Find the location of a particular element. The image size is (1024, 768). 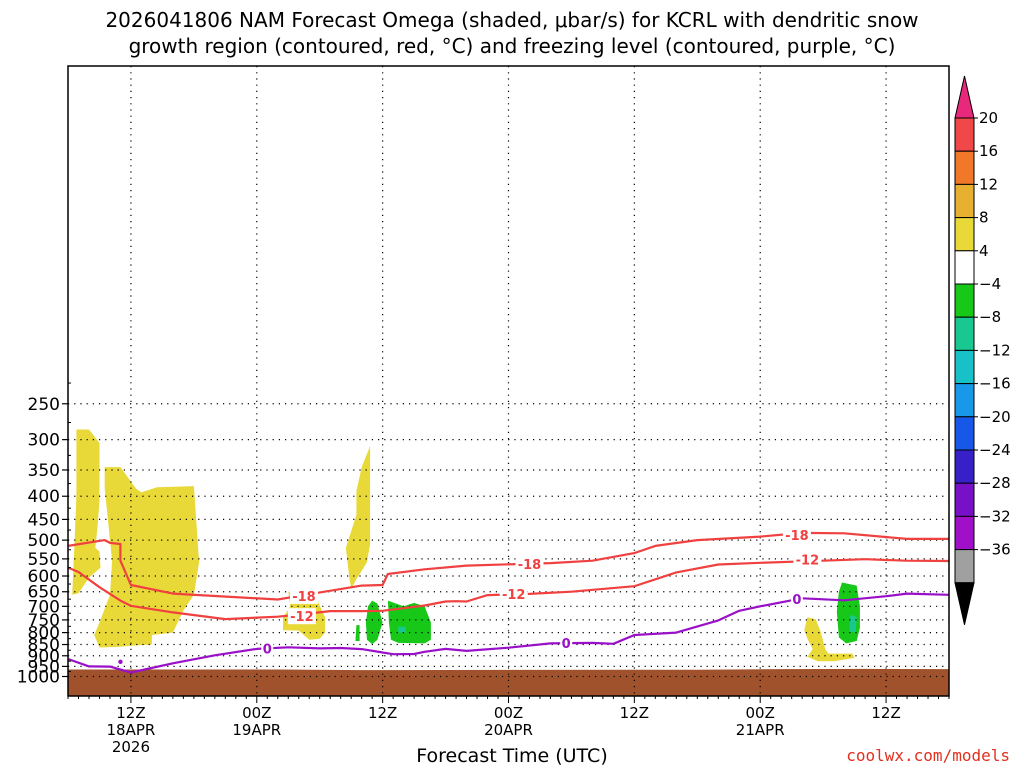

y-tick-label-350: 350 is located at coordinates (44, 471).